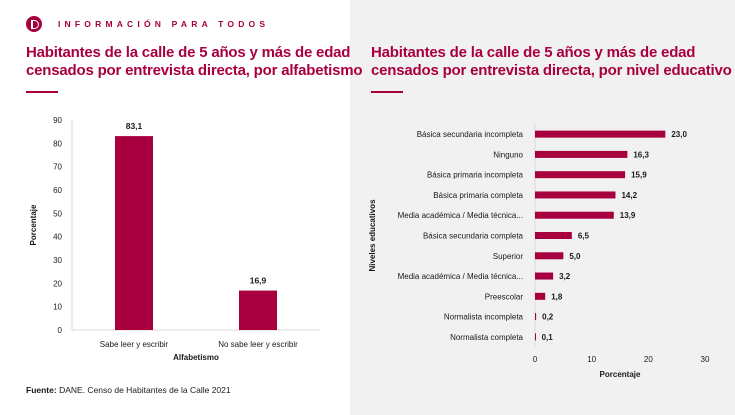  I want to click on y-tick-label: 90, so click(57, 120).